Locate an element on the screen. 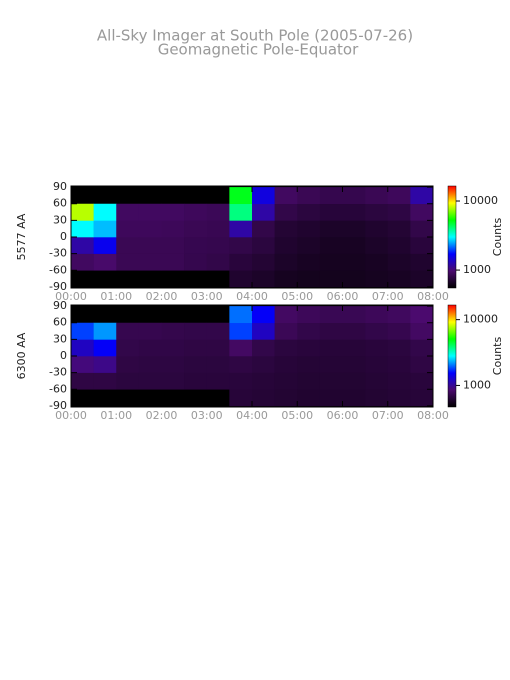  x-tick-label: 05:00 is located at coordinates (297, 415).